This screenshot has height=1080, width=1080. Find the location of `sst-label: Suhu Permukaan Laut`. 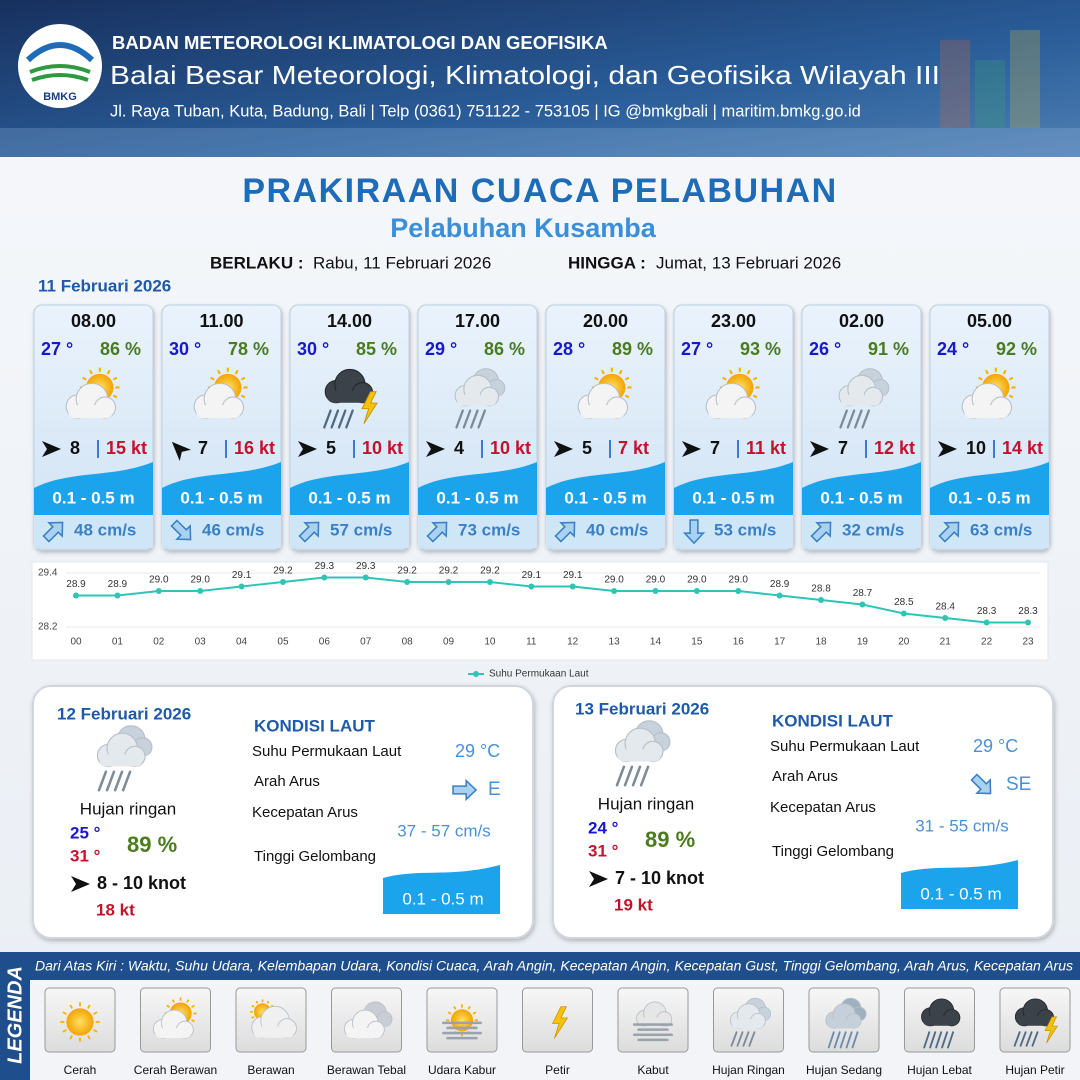

sst-label: Suhu Permukaan Laut is located at coordinates (327, 751).